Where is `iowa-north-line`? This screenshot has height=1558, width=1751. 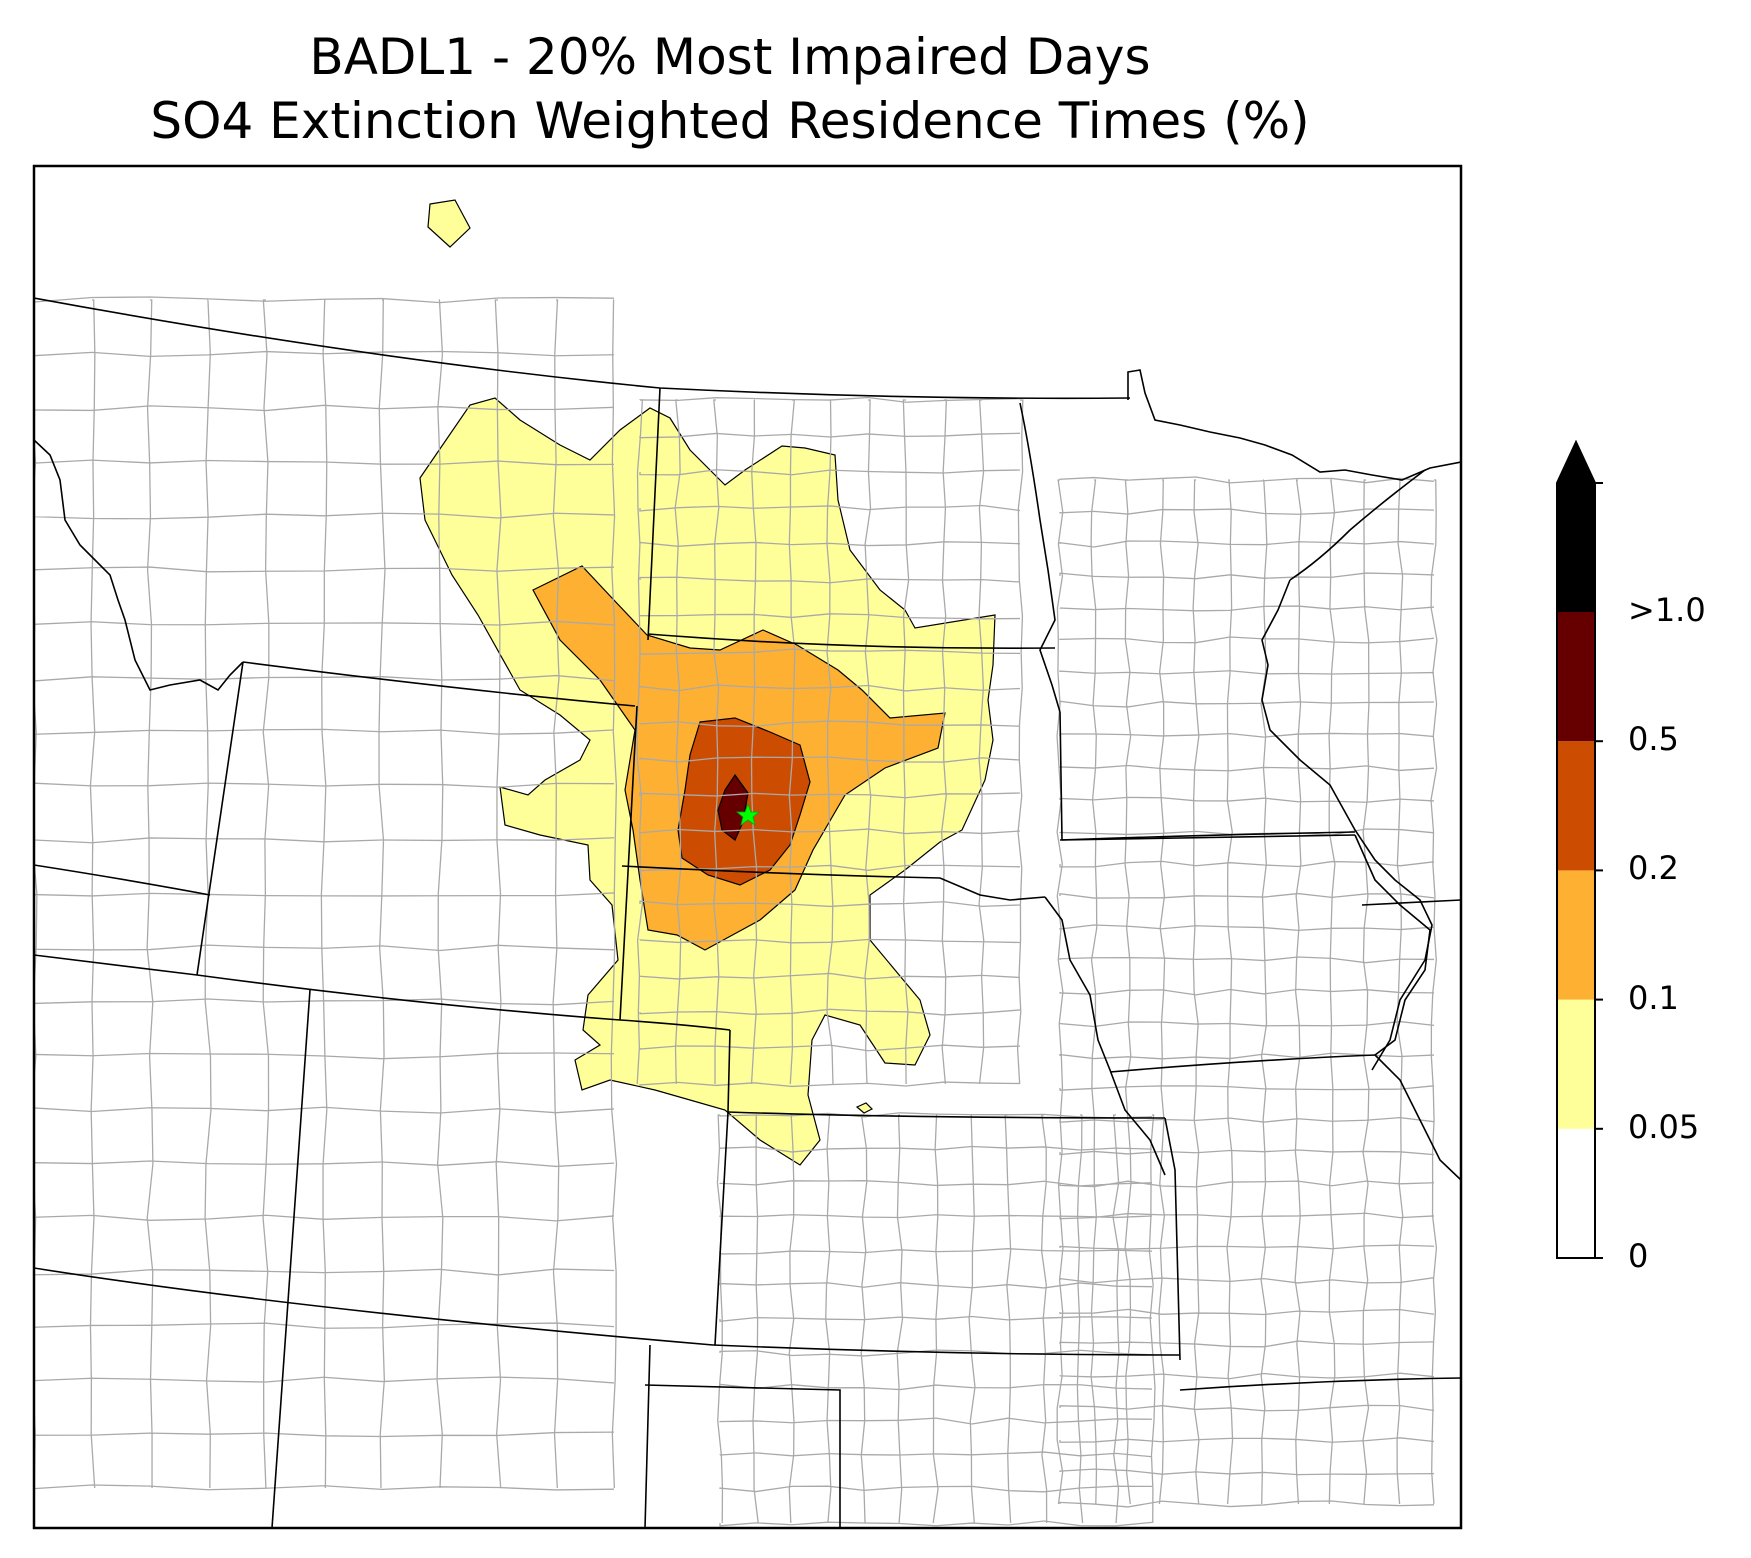 iowa-north-line is located at coordinates (1208, 837).